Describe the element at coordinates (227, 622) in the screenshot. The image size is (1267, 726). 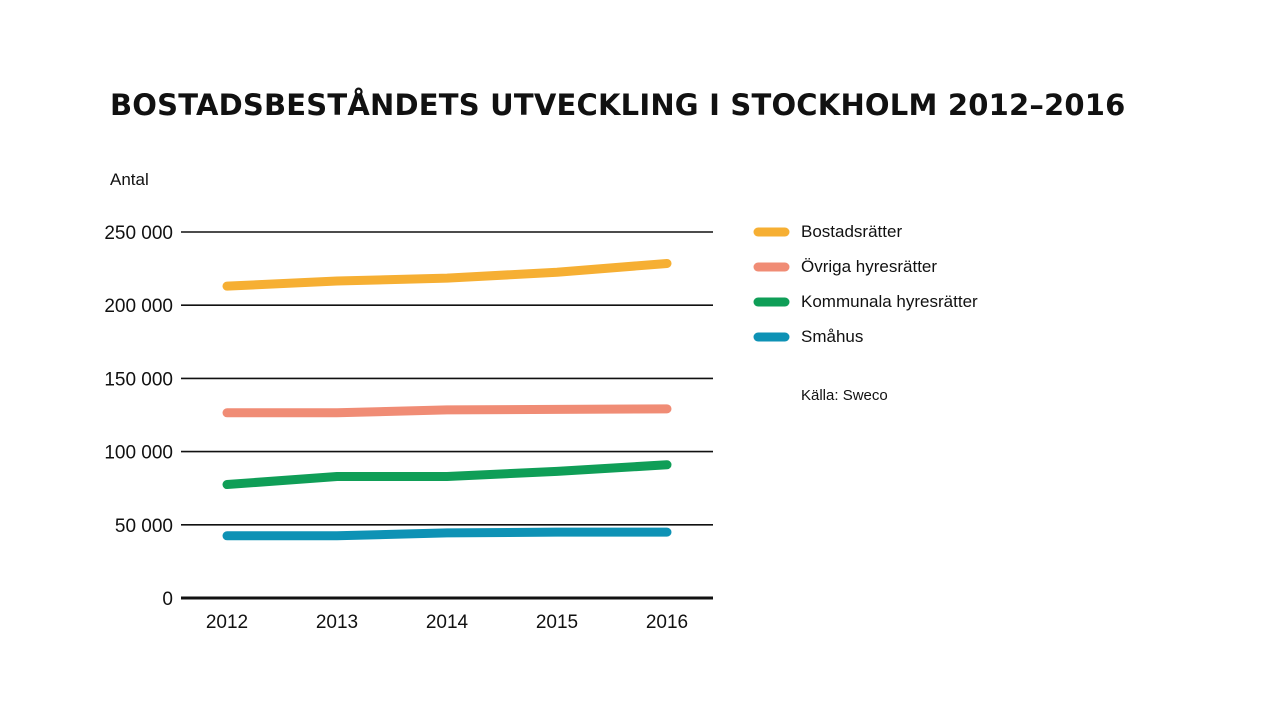
I see `x-tick-label: 2012` at that location.